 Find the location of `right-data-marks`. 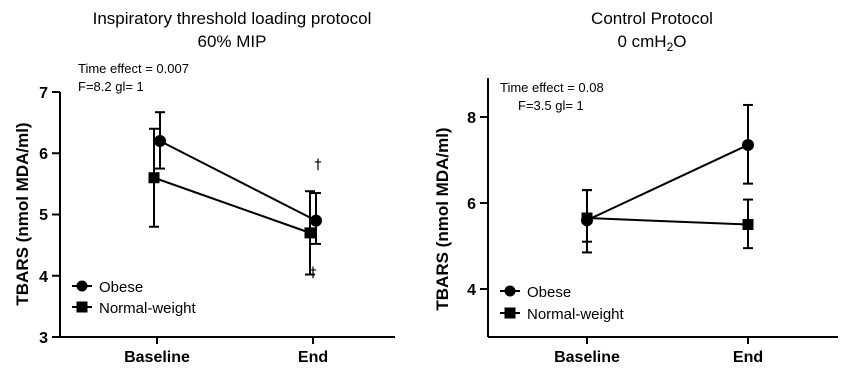

right-data-marks is located at coordinates (667, 178).